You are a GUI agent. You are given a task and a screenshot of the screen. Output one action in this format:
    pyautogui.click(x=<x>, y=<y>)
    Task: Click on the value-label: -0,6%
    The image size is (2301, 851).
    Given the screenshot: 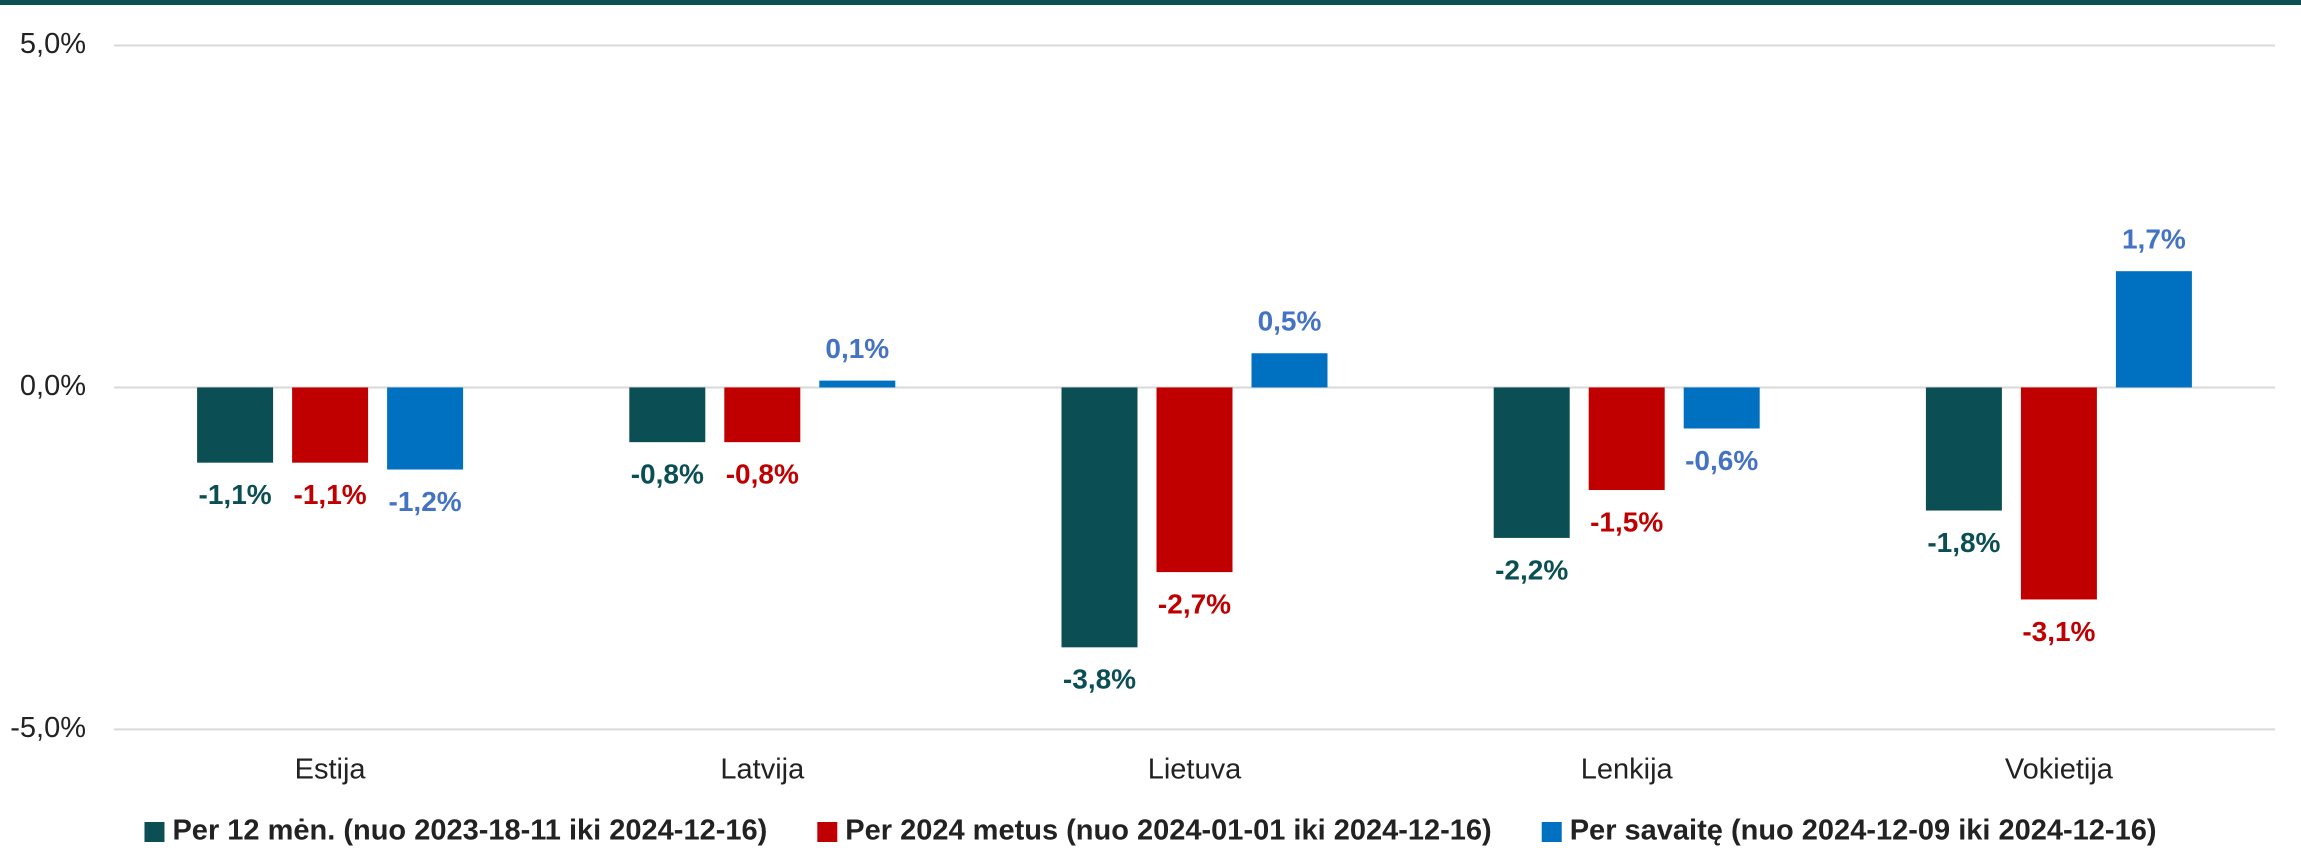 What is the action you would take?
    pyautogui.click(x=1721, y=460)
    